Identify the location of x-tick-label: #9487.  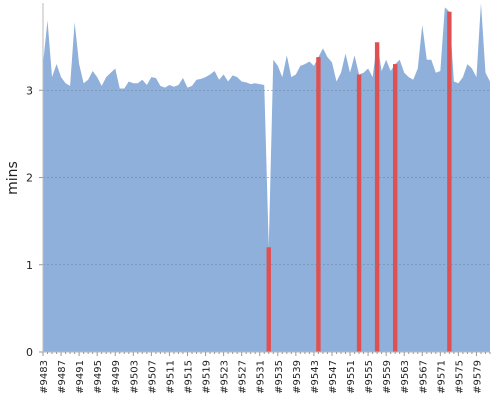
(62, 377).